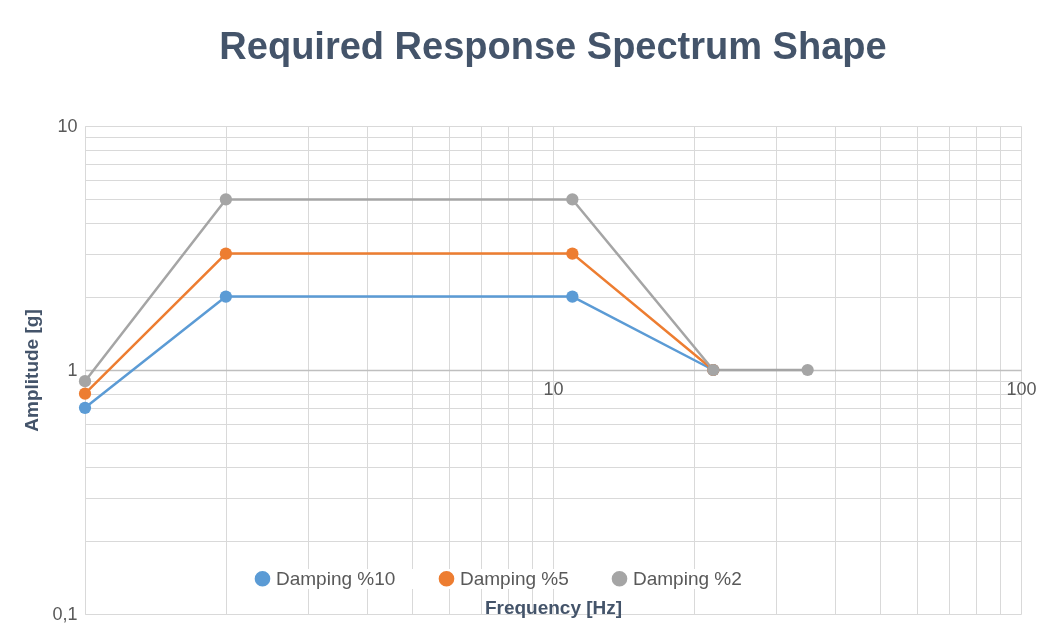 Image resolution: width=1054 pixels, height=632 pixels. Describe the element at coordinates (72, 369) in the screenshot. I see `y-tick-label: 1` at that location.